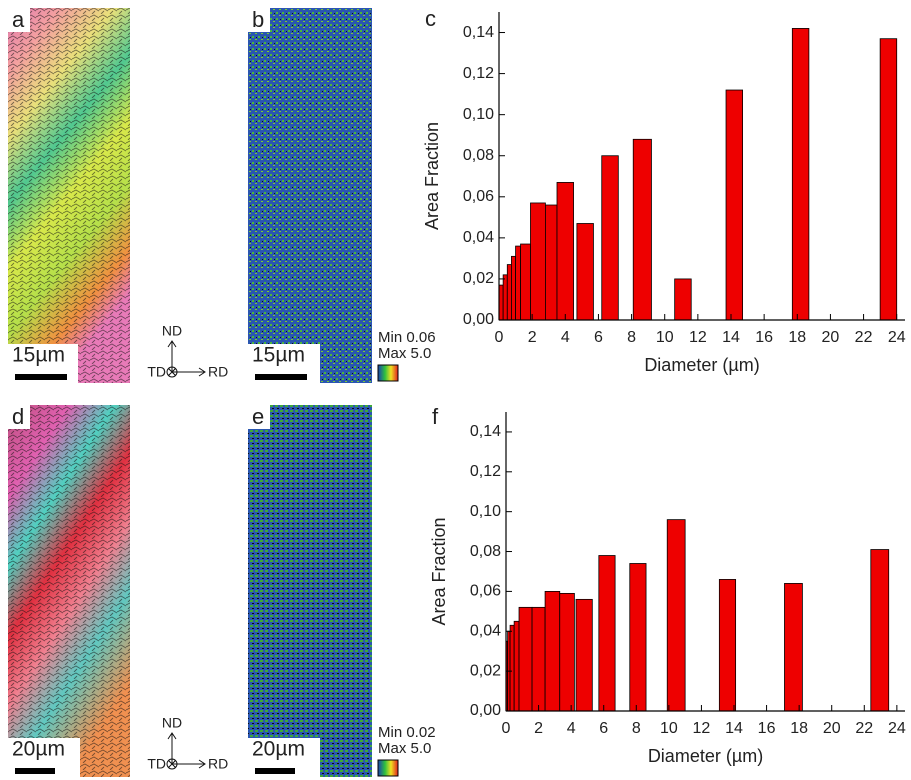 Image resolution: width=911 pixels, height=780 pixels. I want to click on panel-label: a, so click(18, 19).